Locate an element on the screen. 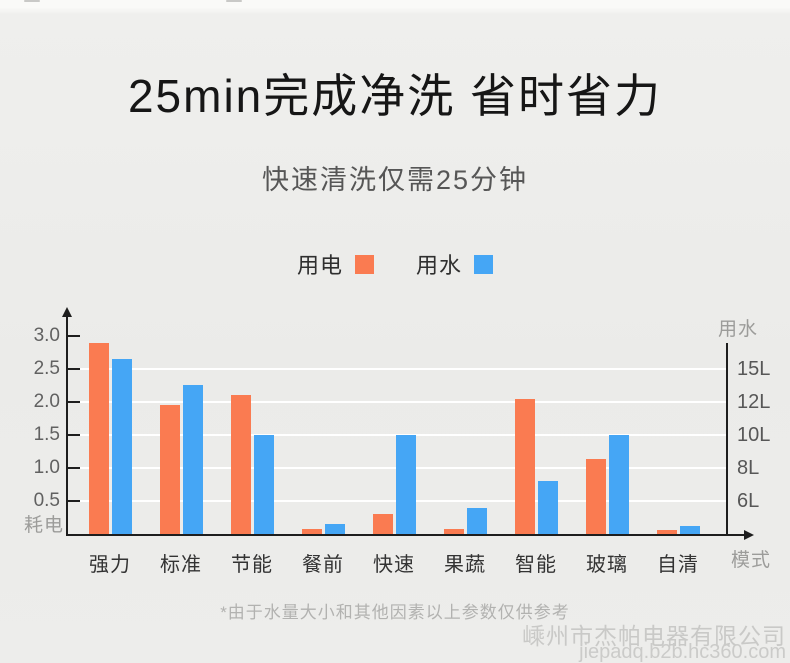 The image size is (790, 663). x-category-label: 智能 is located at coordinates (536, 565).